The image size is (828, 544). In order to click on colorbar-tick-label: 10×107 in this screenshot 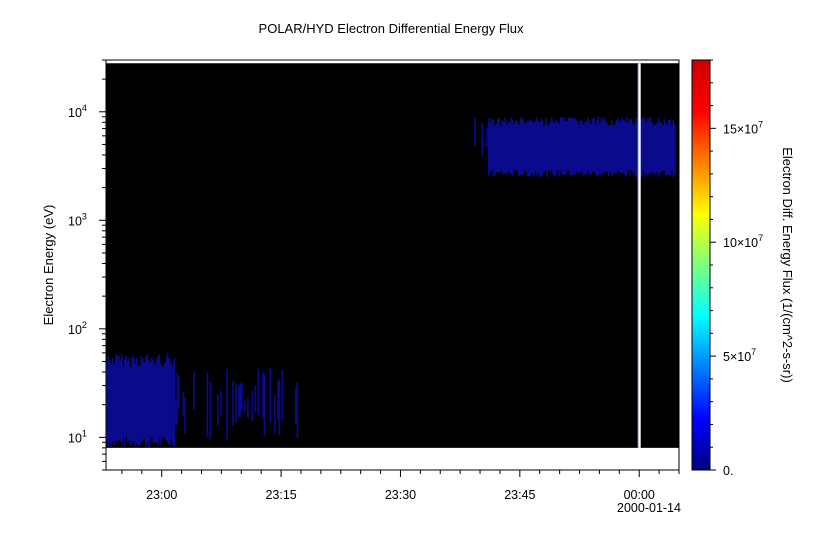, I will do `click(743, 241)`.